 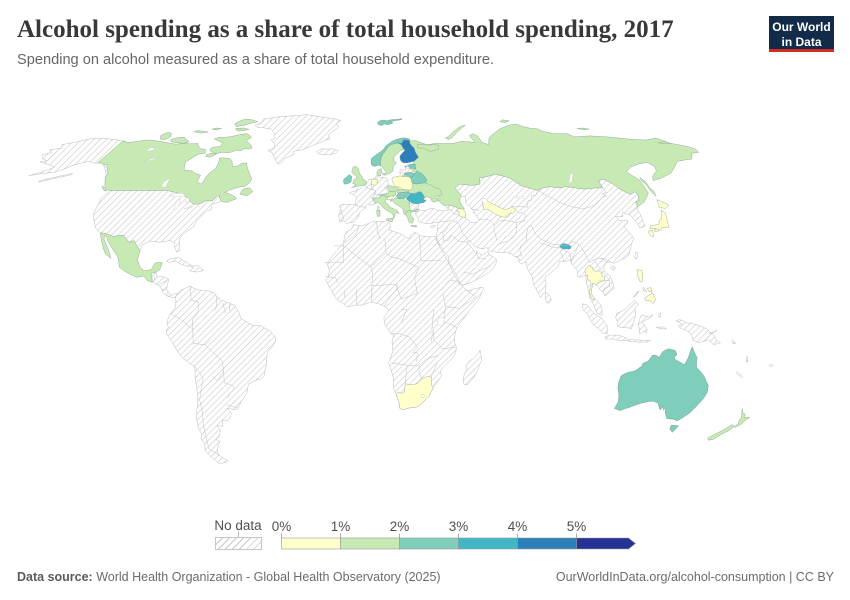 What do you see at coordinates (518, 526) in the screenshot?
I see `svg-text: 4%` at bounding box center [518, 526].